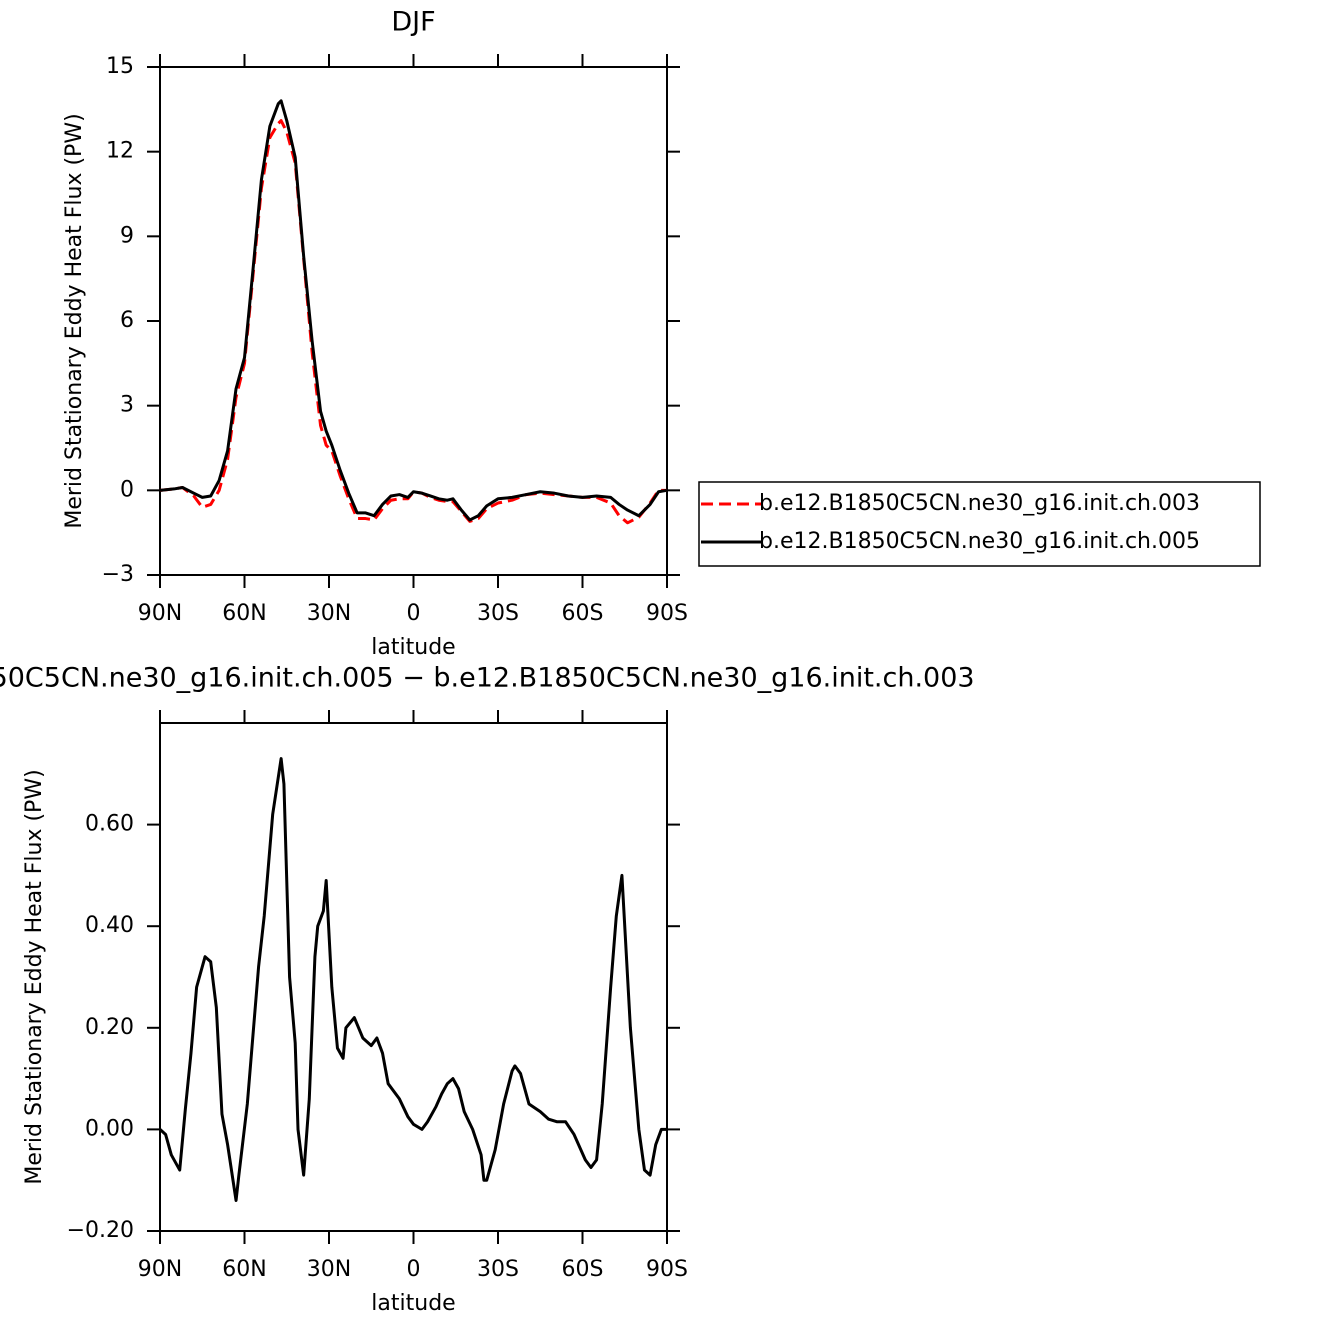 This screenshot has height=1325, width=1322. Describe the element at coordinates (120, 151) in the screenshot. I see `y-tick-label: 12` at that location.